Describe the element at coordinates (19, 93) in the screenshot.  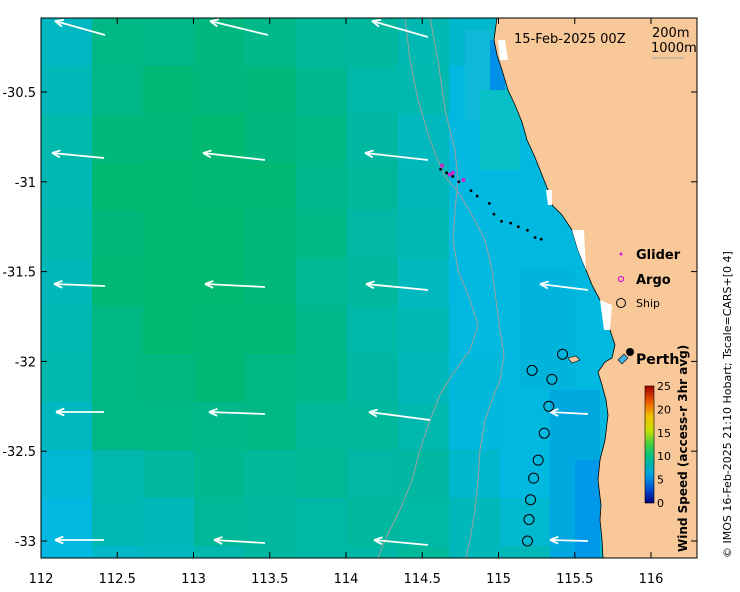
I see `y-tick-label: -30.5` at that location.